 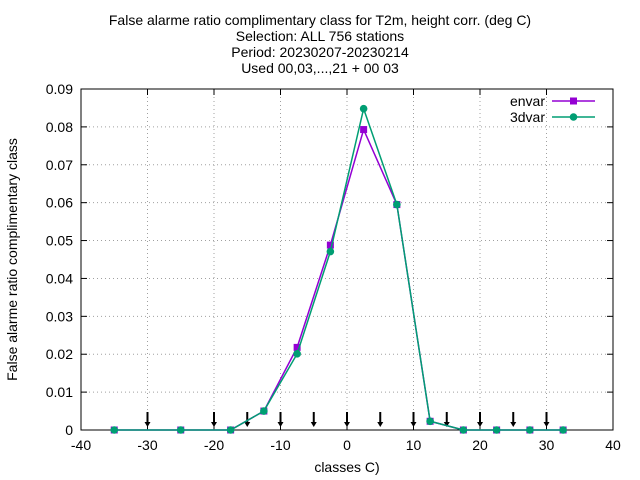 What do you see at coordinates (59, 127) in the screenshot?
I see `y-tick-label: 0.08` at bounding box center [59, 127].